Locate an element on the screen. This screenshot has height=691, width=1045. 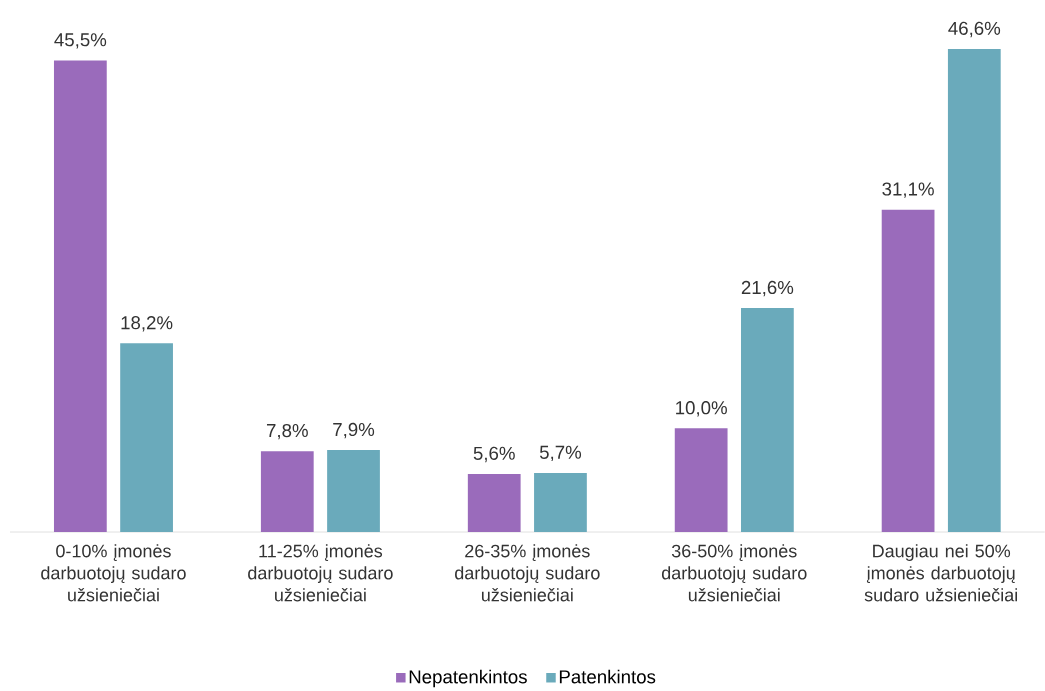
data-label: 5,6% is located at coordinates (494, 454).